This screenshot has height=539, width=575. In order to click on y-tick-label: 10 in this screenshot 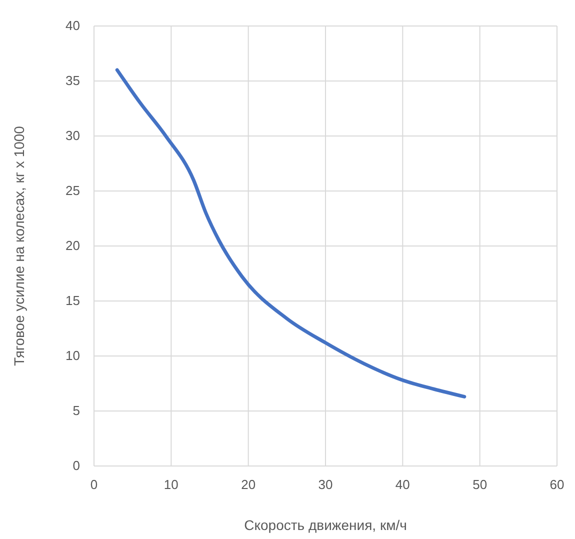, I will do `click(73, 356)`.